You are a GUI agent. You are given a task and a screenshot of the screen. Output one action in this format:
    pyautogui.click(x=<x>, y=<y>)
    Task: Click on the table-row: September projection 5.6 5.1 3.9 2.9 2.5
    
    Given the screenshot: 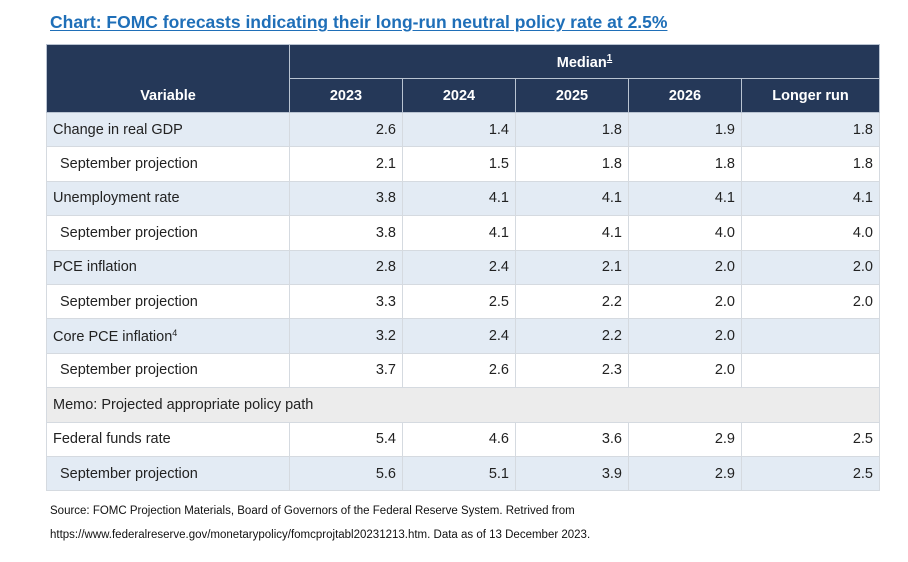 What is the action you would take?
    pyautogui.click(x=463, y=473)
    